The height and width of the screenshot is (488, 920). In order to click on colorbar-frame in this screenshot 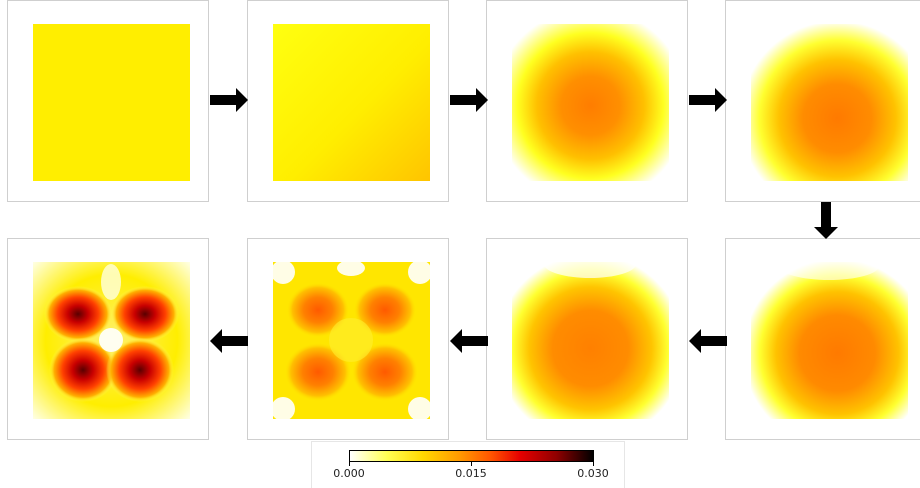, I will do `click(468, 464)`.